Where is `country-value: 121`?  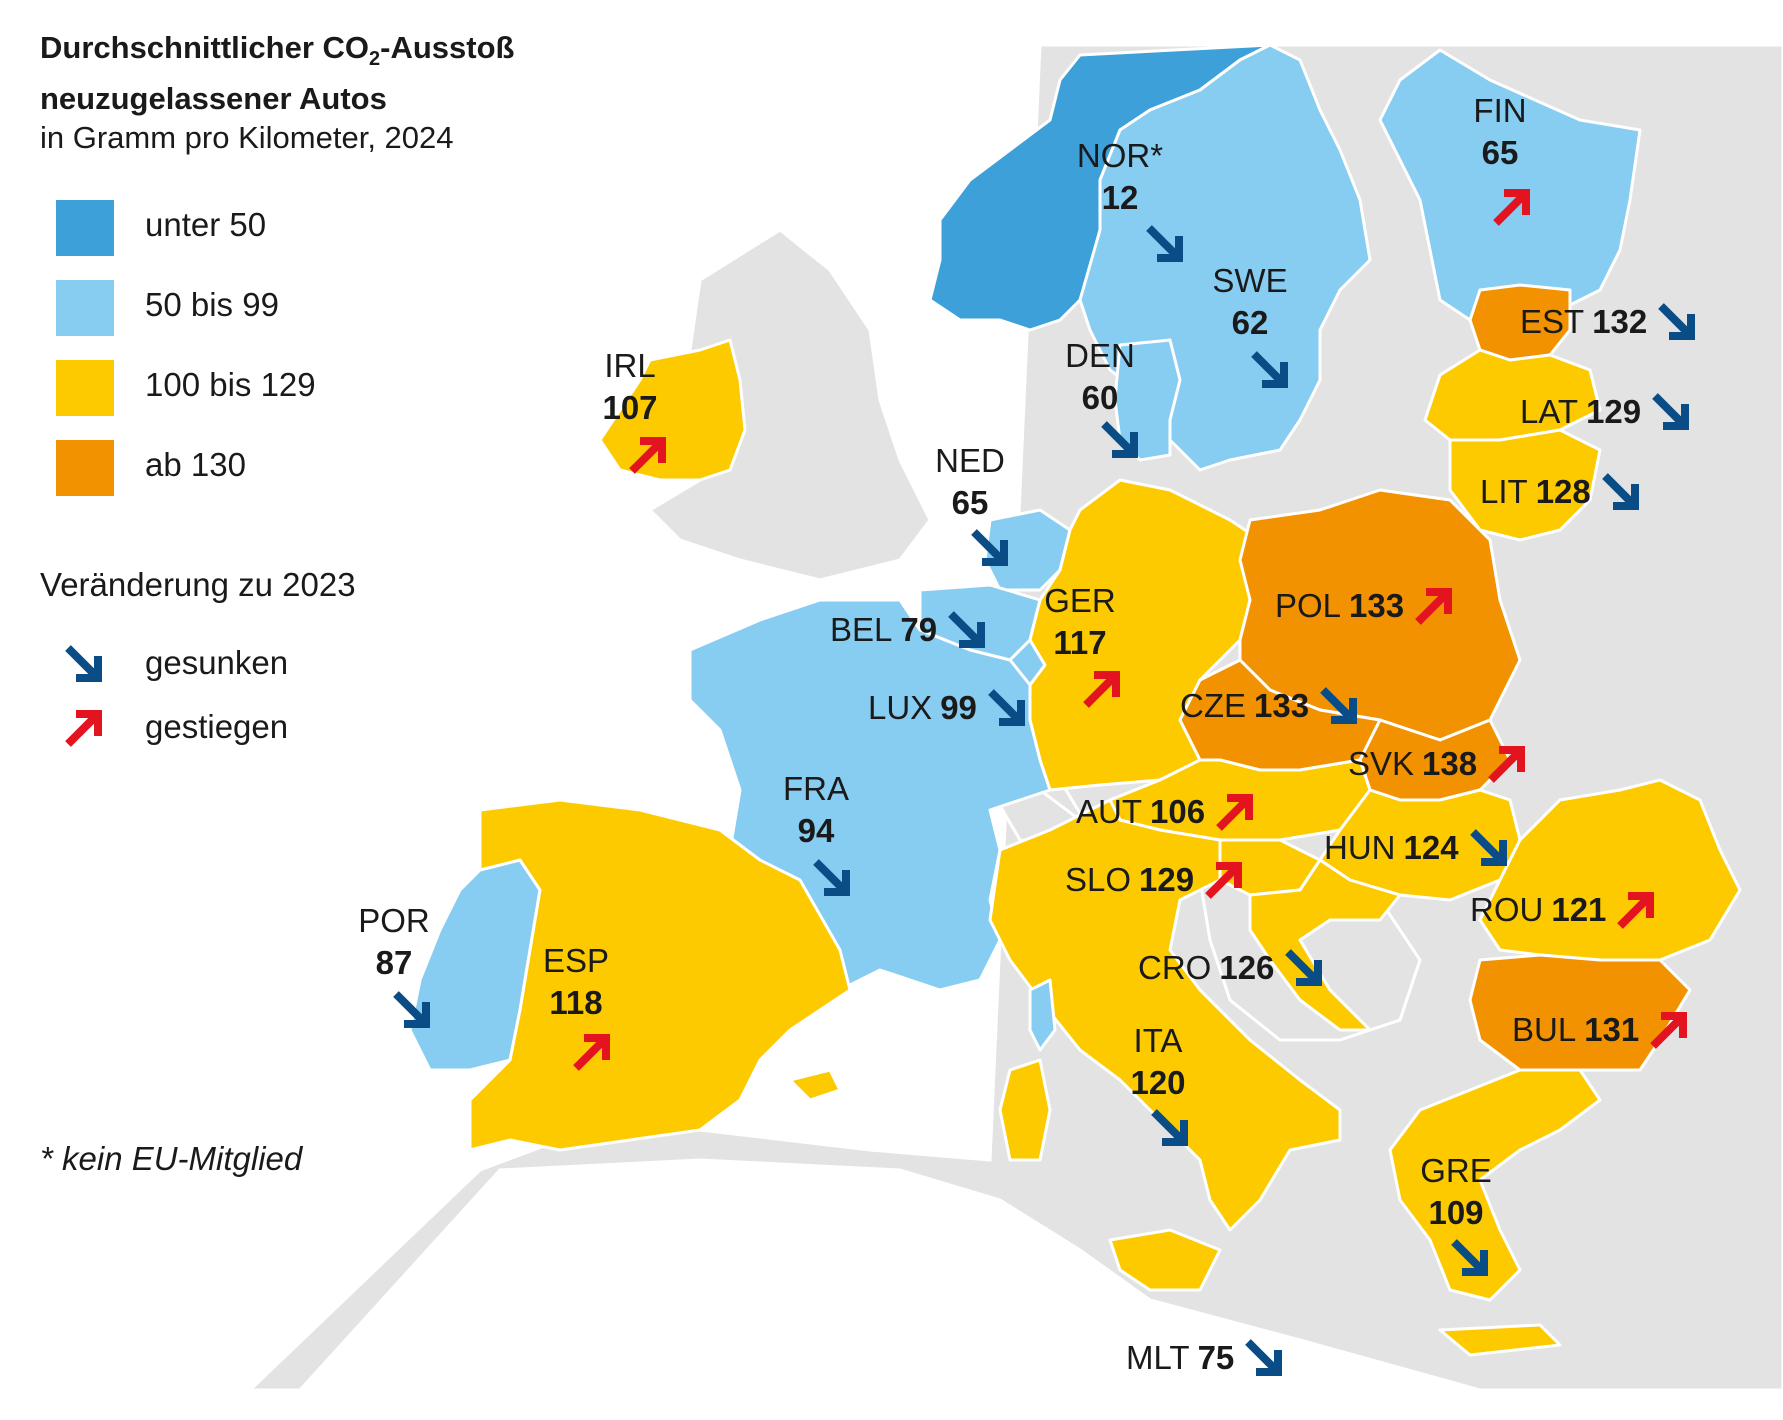
country-value: 121 is located at coordinates (1579, 909).